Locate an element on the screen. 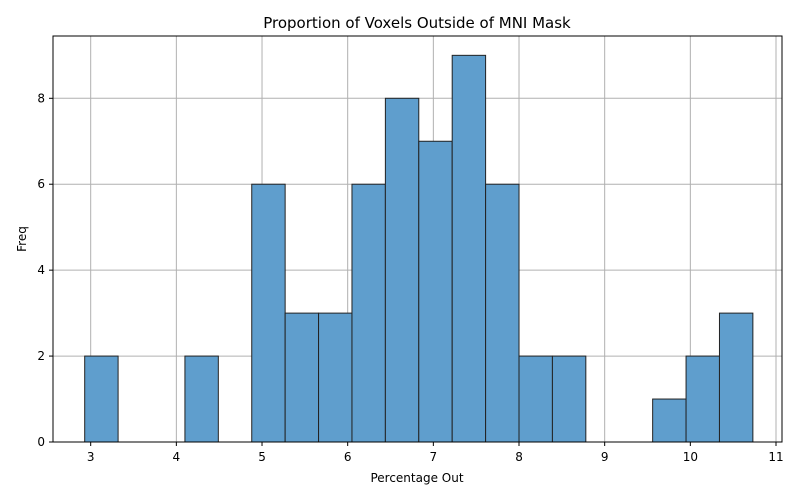 The height and width of the screenshot is (500, 800). y-axis-label: Freq is located at coordinates (22, 239).